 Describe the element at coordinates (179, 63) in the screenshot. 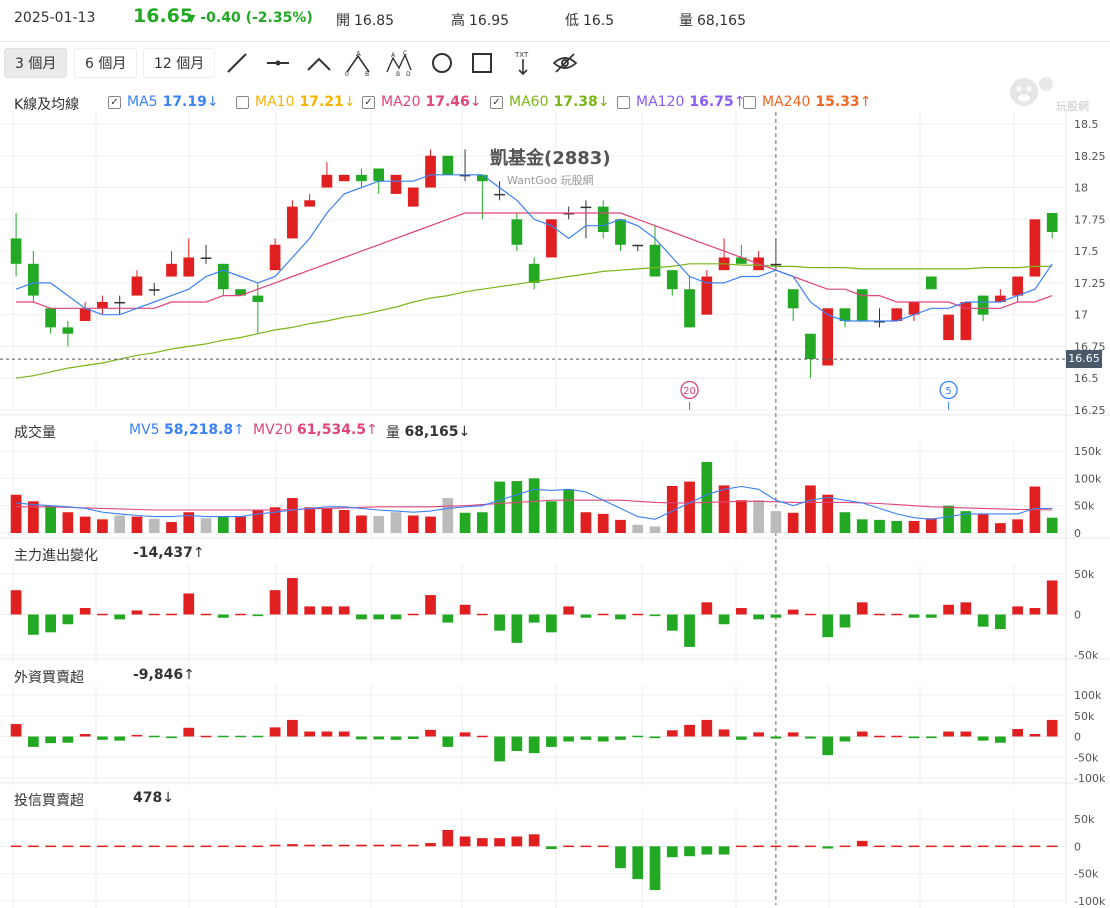

I see `period-12m-button: 12 個月` at that location.